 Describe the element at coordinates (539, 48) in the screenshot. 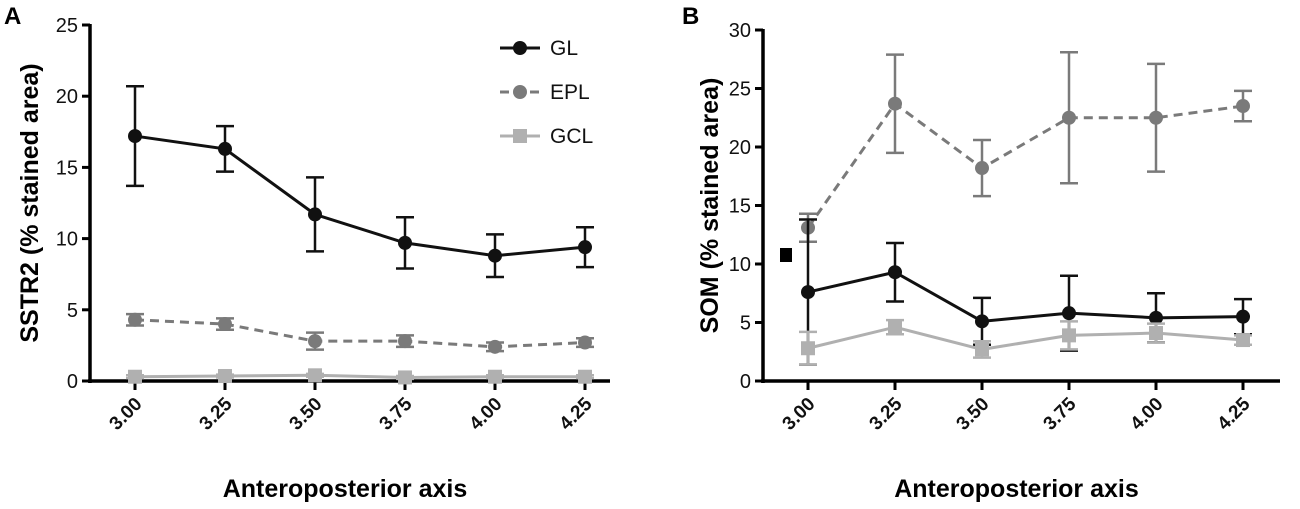

I see `legend-item-gl: GL` at that location.